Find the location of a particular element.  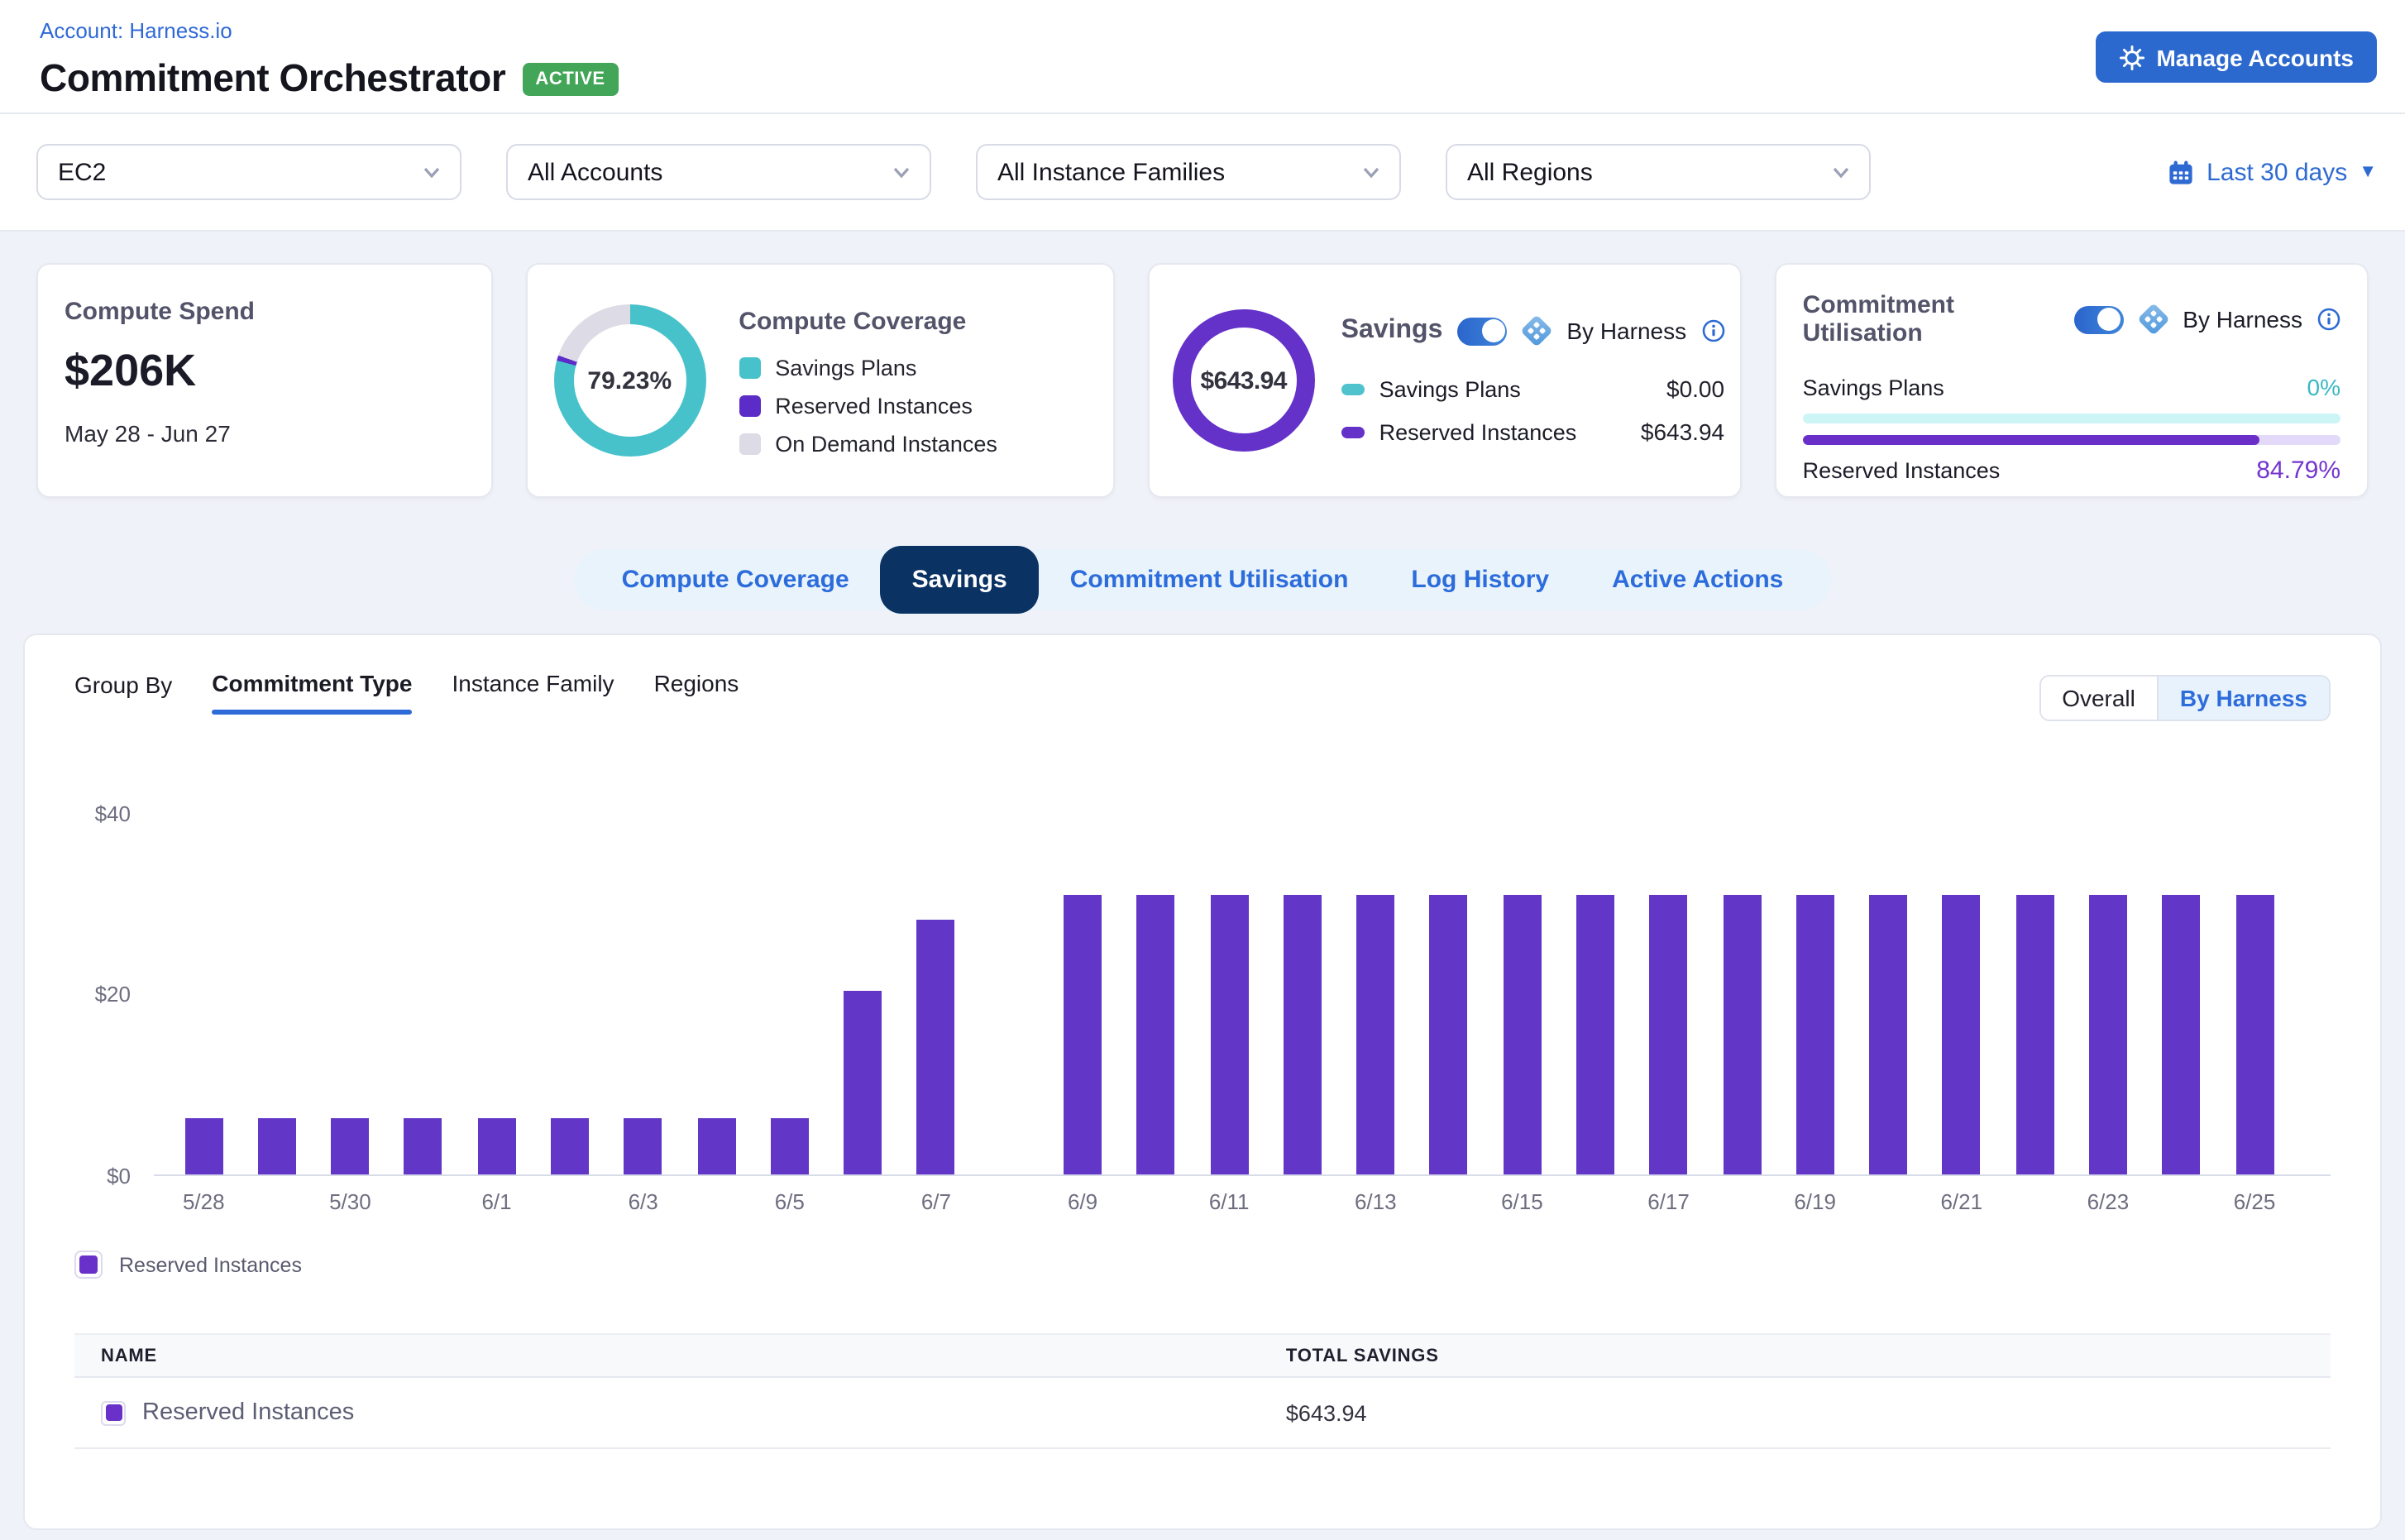

group-by-instance-family: Instance Family is located at coordinates (533, 683).